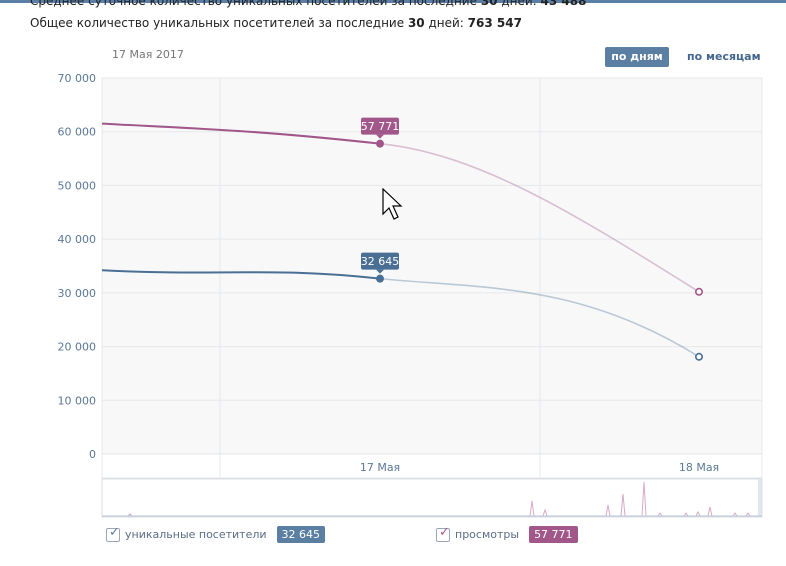  What do you see at coordinates (393, 1) in the screenshot?
I see `top-bar` at bounding box center [393, 1].